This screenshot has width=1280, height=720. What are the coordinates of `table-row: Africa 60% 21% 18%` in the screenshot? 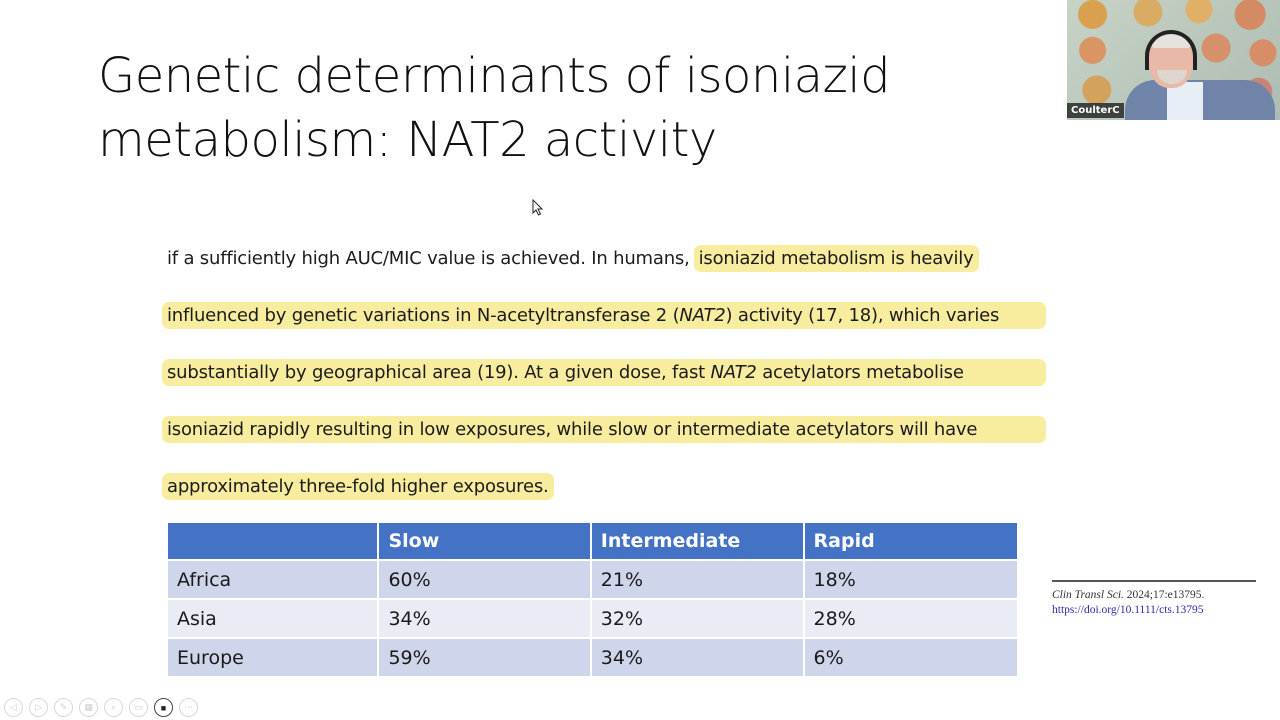 It's located at (592, 579).